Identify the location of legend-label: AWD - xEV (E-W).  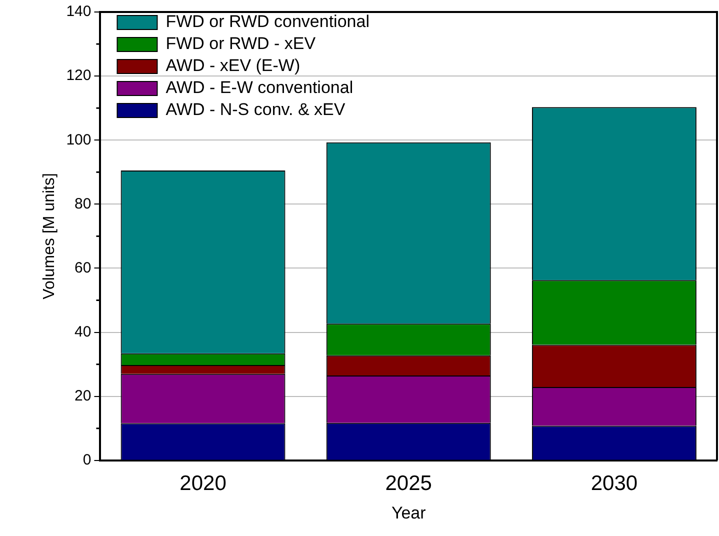
(233, 66).